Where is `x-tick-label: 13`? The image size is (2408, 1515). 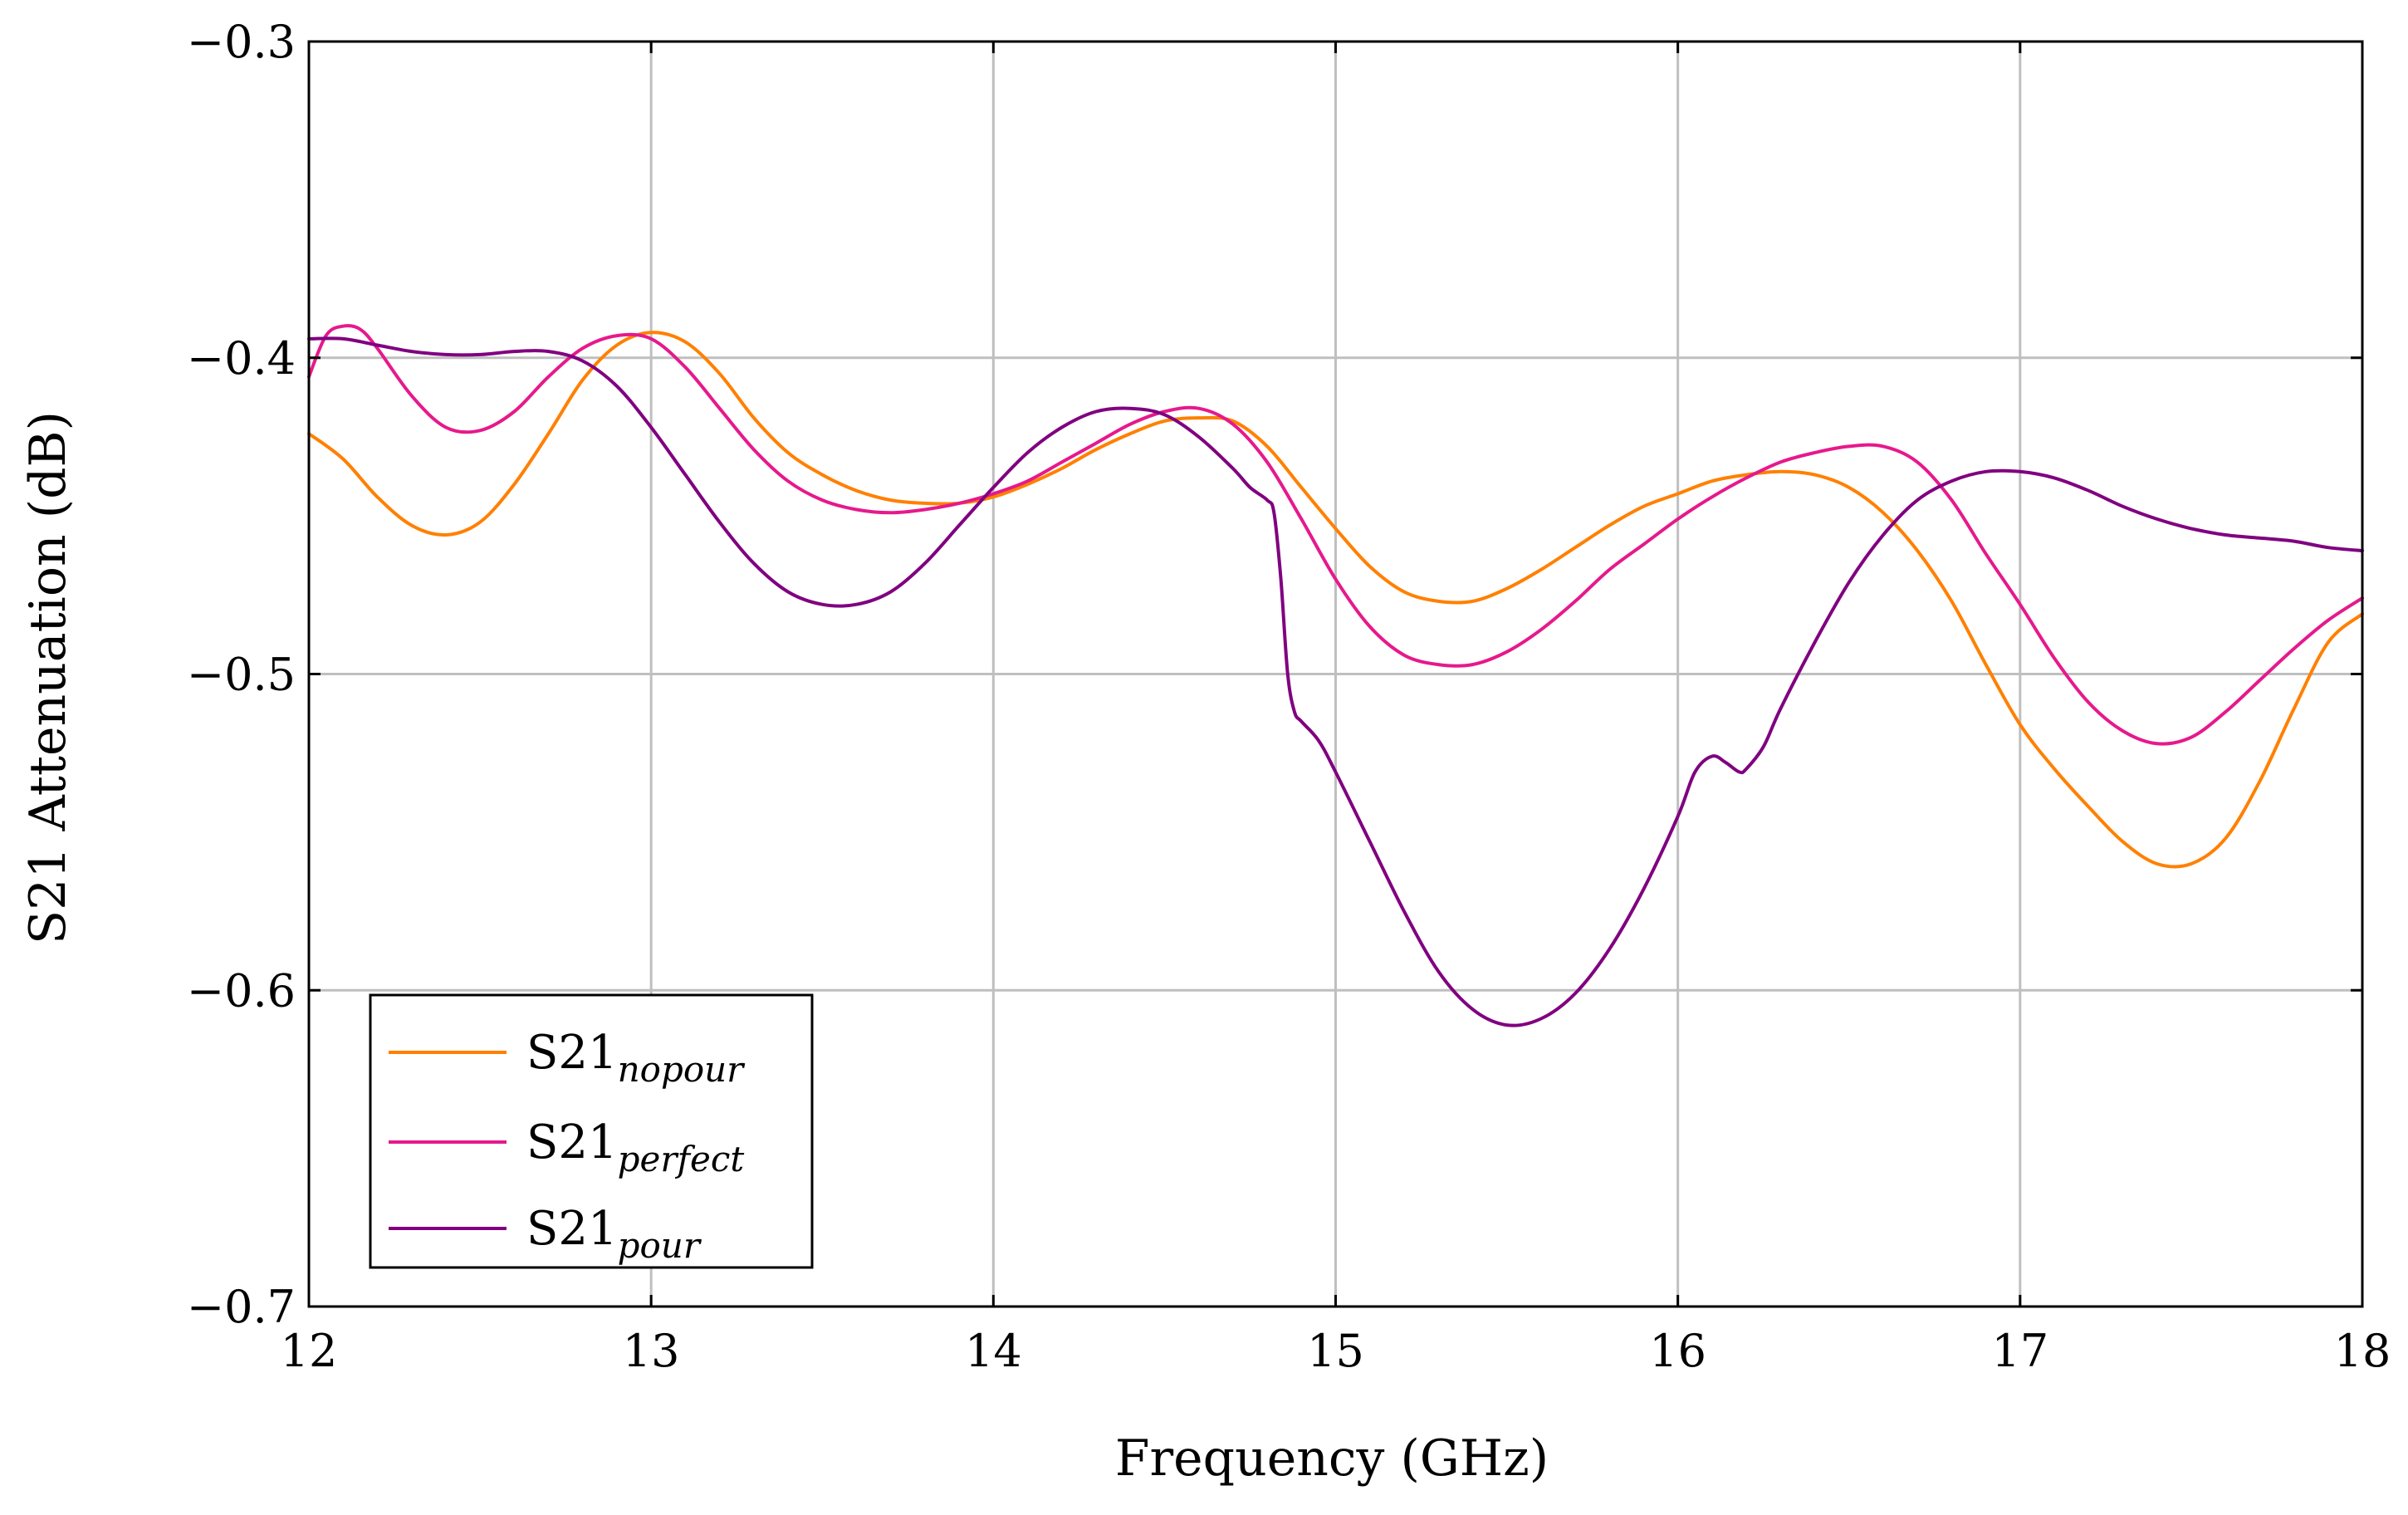
x-tick-label: 13 is located at coordinates (651, 1351).